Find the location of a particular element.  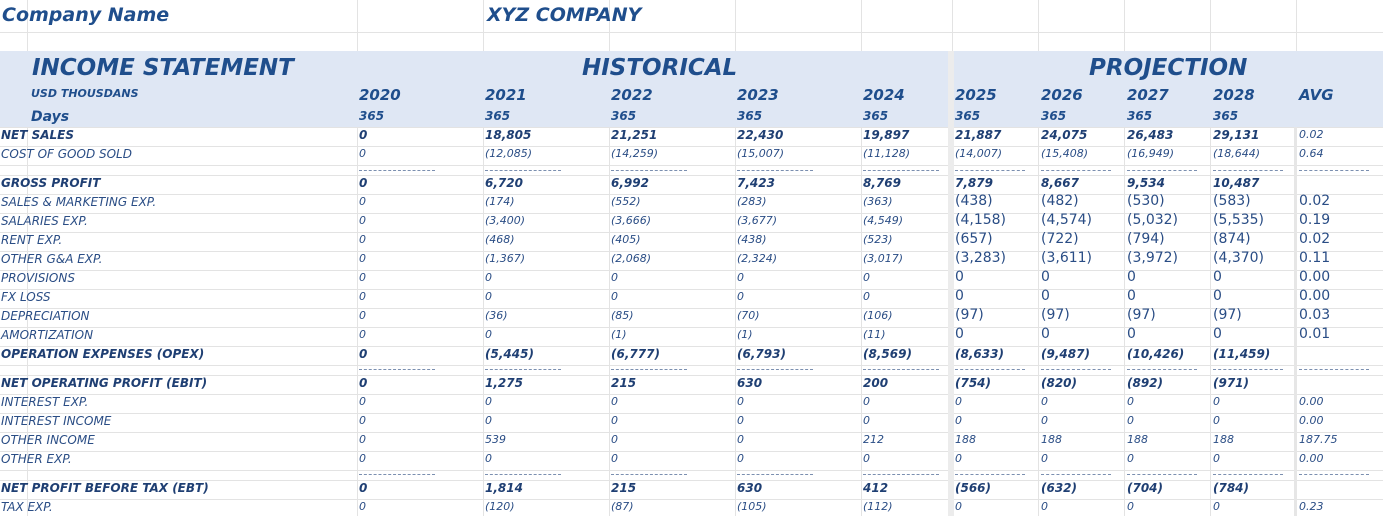

value-cell: (754) is located at coordinates (973, 383).